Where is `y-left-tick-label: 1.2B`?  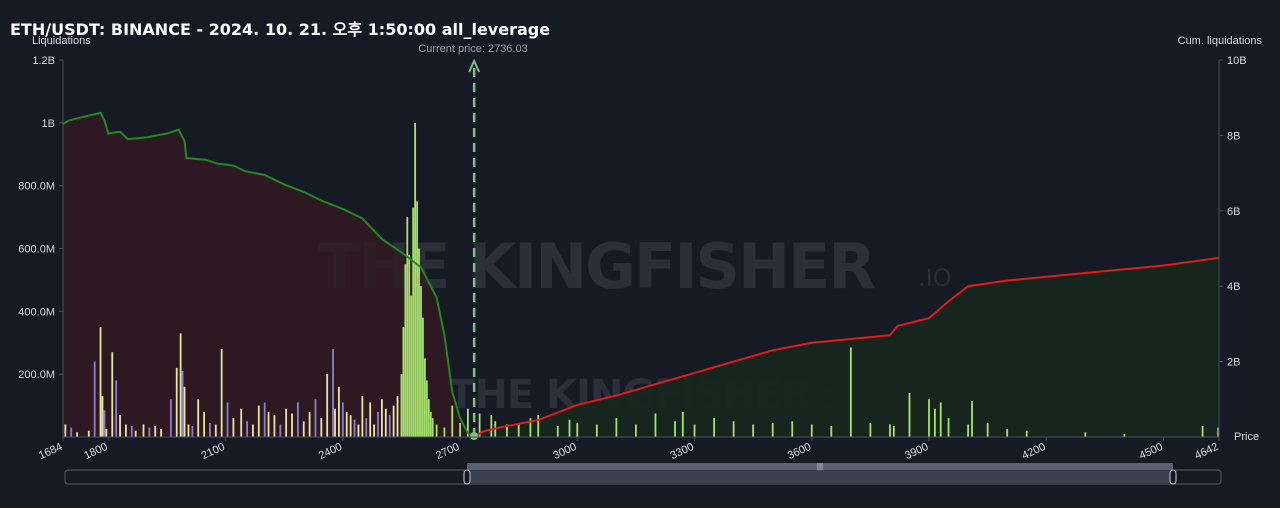 y-left-tick-label: 1.2B is located at coordinates (43, 61).